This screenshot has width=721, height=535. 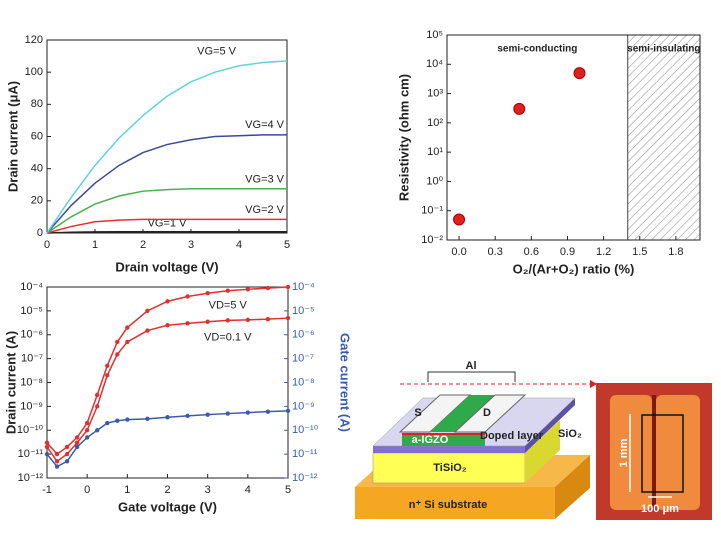 I want to click on al-label: Al, so click(x=471, y=366).